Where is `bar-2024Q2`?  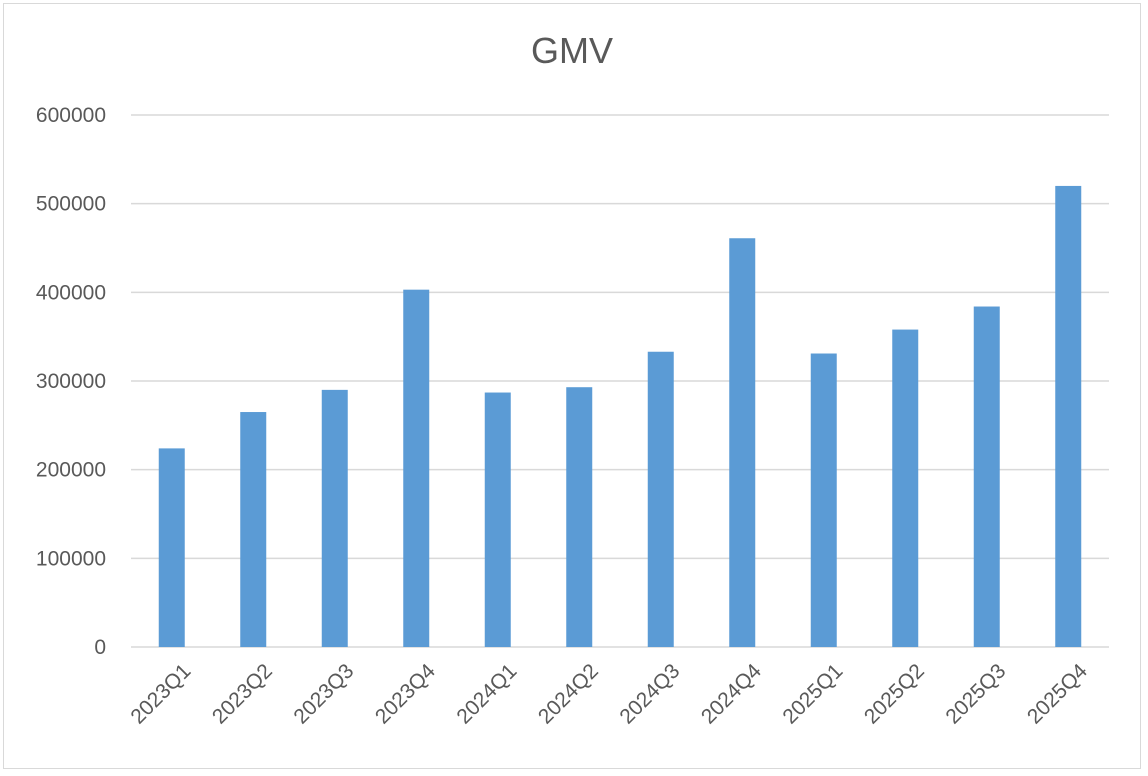
bar-2024Q2 is located at coordinates (579, 517).